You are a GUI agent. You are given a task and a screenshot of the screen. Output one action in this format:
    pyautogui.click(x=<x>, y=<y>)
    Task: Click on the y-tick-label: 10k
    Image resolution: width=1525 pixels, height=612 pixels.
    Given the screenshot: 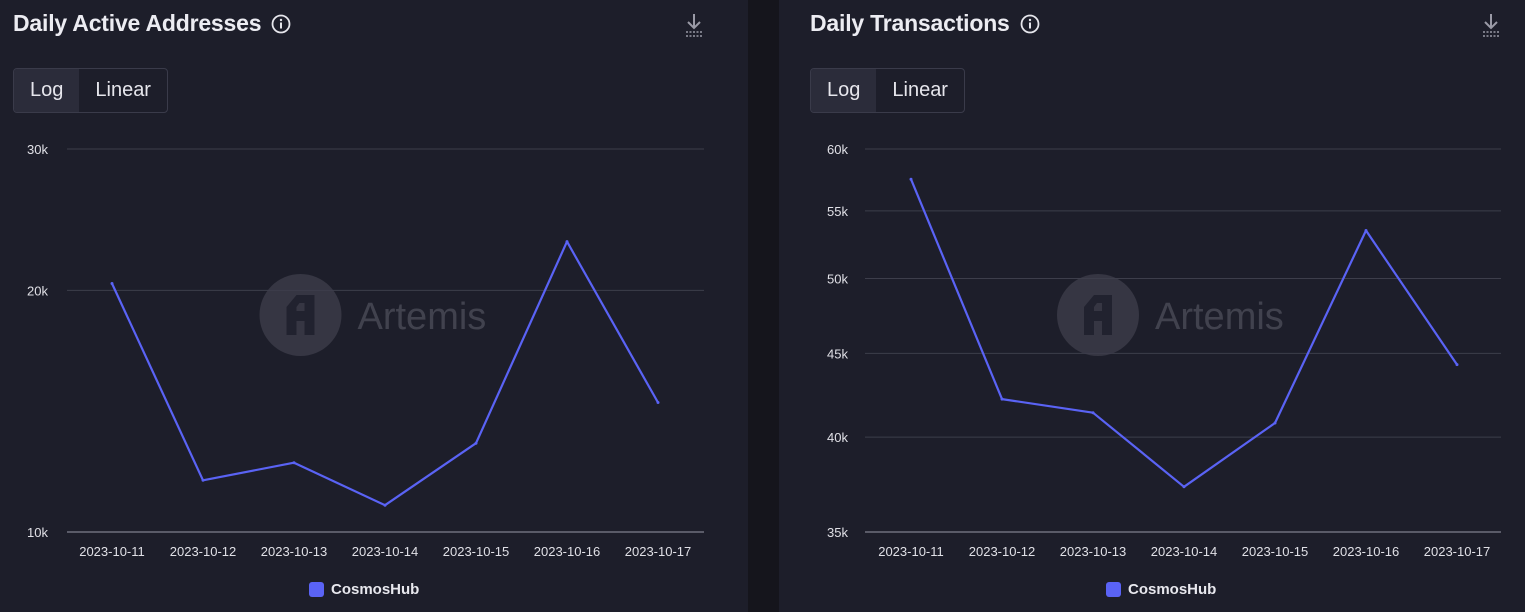 What is the action you would take?
    pyautogui.click(x=37, y=532)
    